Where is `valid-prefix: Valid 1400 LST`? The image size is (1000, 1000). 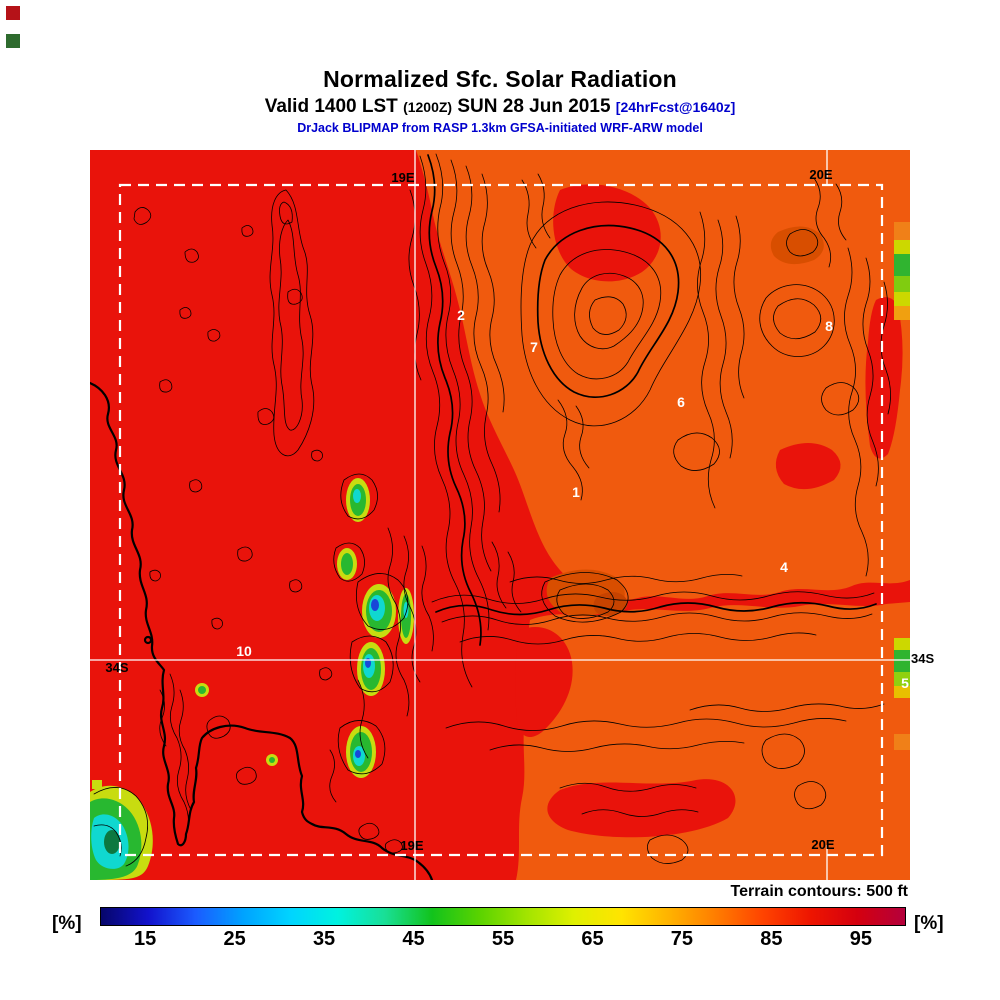 valid-prefix: Valid 1400 LST is located at coordinates (331, 106).